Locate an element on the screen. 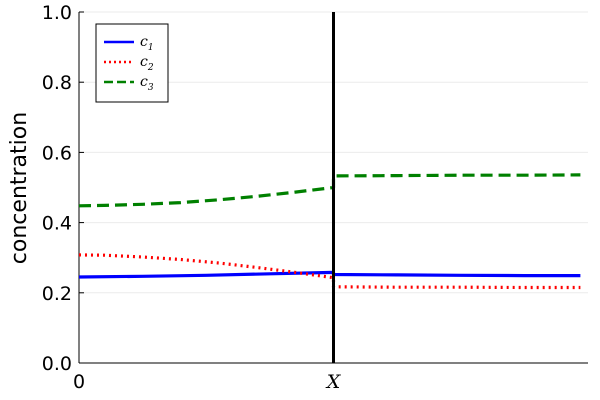 The height and width of the screenshot is (400, 600). y-tick-label-5: 1.0 is located at coordinates (57, 13).